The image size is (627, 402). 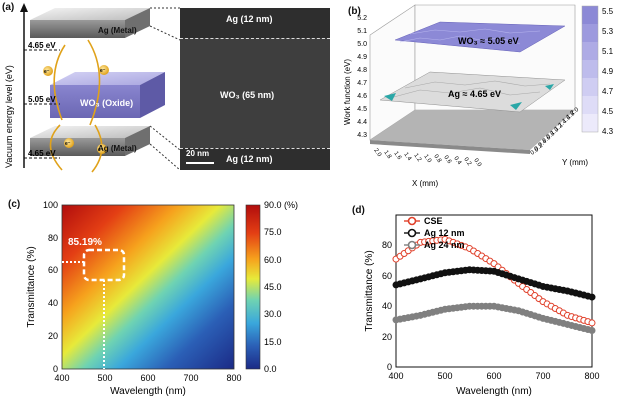 What do you see at coordinates (362, 122) in the screenshot?
I see `svg-text: 4.4` at bounding box center [362, 122].